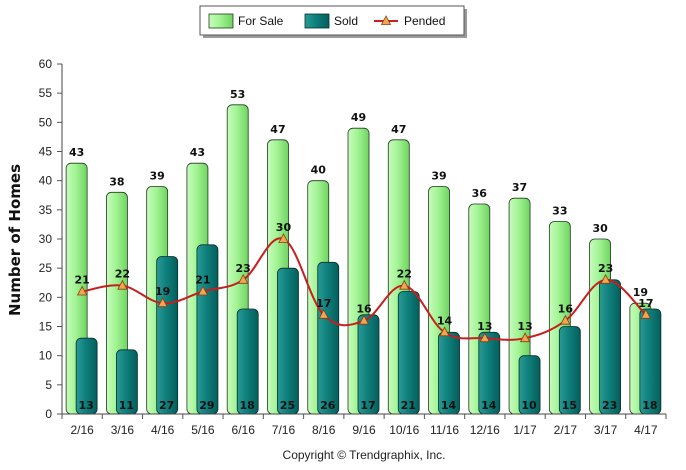 The width and height of the screenshot is (686, 470). What do you see at coordinates (284, 430) in the screenshot?
I see `x-tick-label: 7/16` at bounding box center [284, 430].